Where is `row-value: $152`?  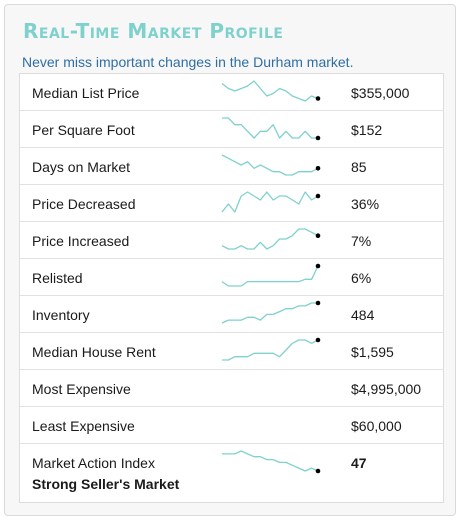
row-value: $152 is located at coordinates (367, 130).